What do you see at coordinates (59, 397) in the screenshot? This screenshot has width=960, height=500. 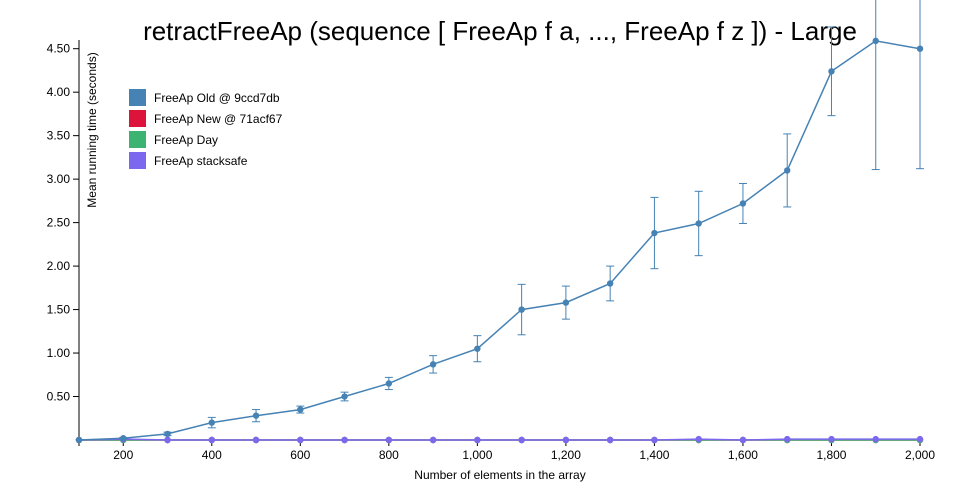 I see `y-tick-label: 0.50` at bounding box center [59, 397].